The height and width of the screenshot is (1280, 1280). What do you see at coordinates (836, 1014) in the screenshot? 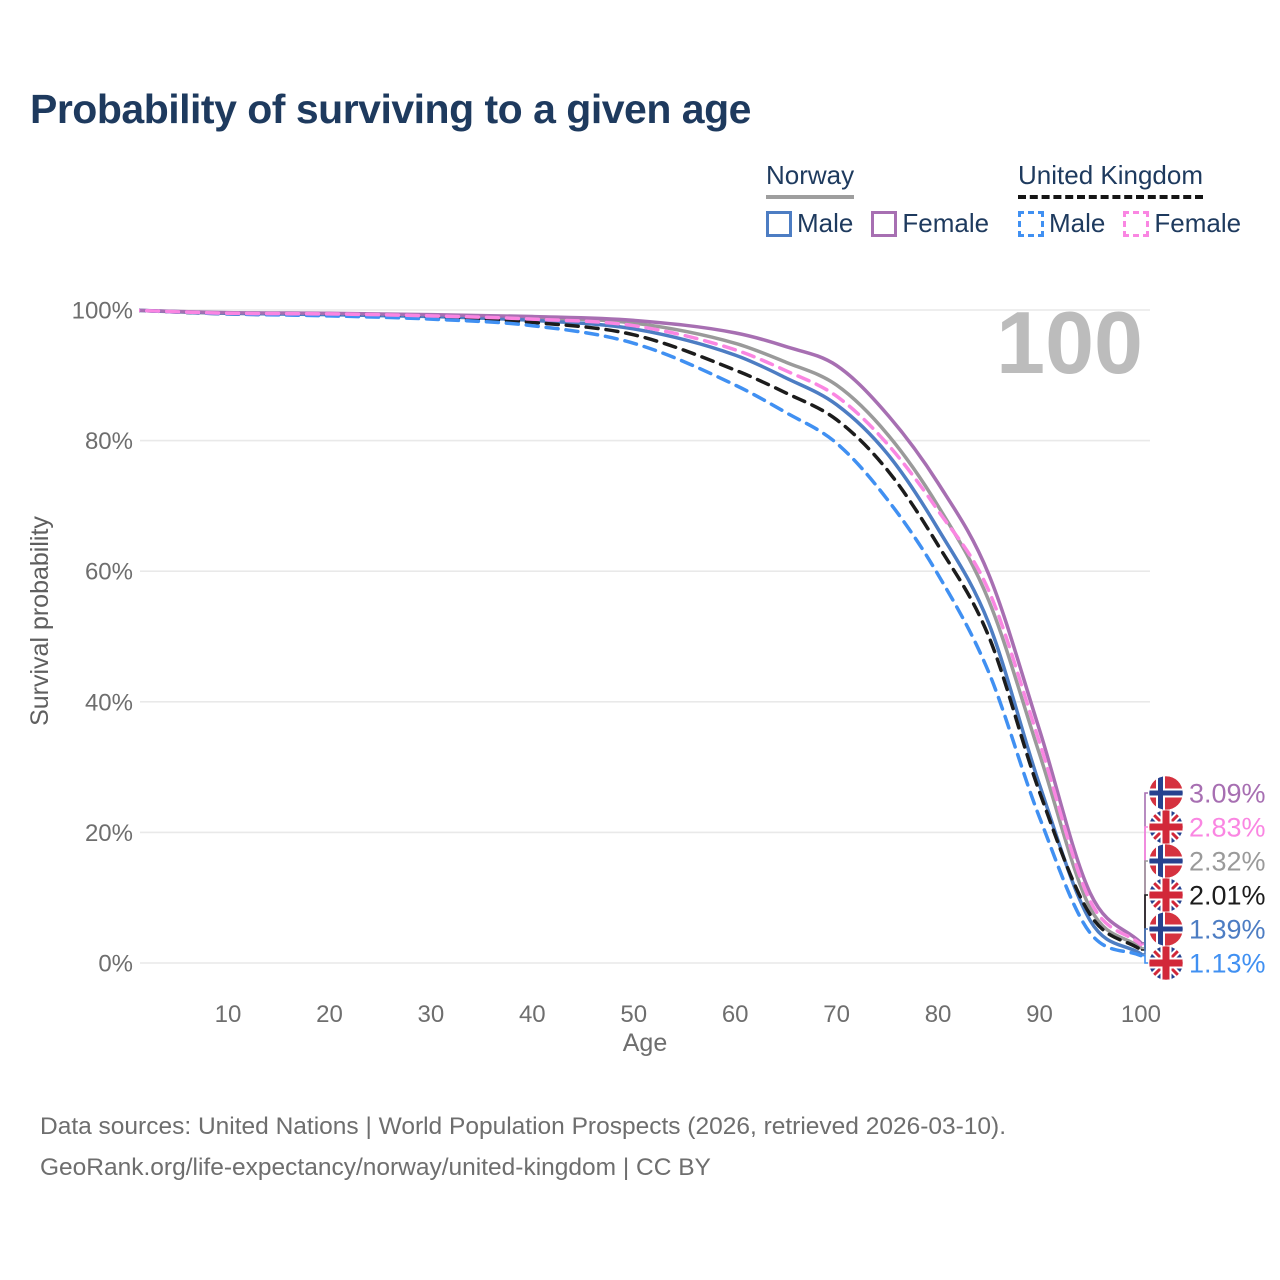
I see `x-tick-label: 70` at bounding box center [836, 1014].